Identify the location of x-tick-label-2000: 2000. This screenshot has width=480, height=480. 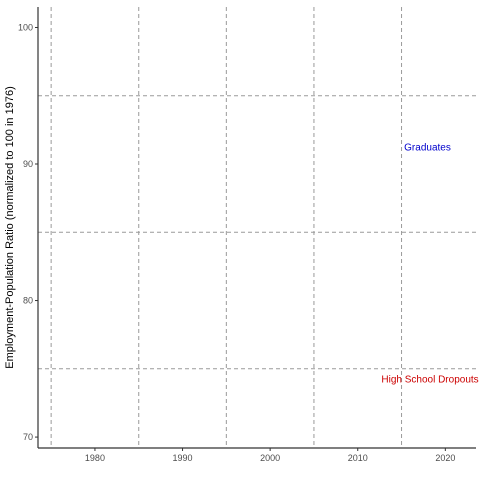
(270, 458).